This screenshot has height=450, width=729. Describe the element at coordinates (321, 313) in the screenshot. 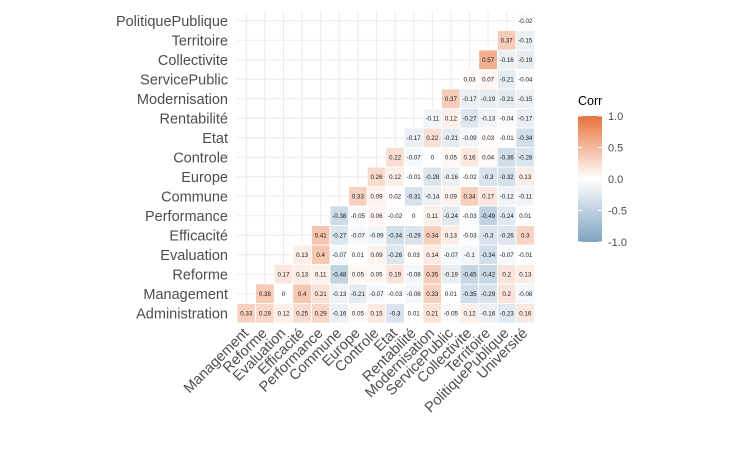

I see `cell-value-label: 0.29` at that location.